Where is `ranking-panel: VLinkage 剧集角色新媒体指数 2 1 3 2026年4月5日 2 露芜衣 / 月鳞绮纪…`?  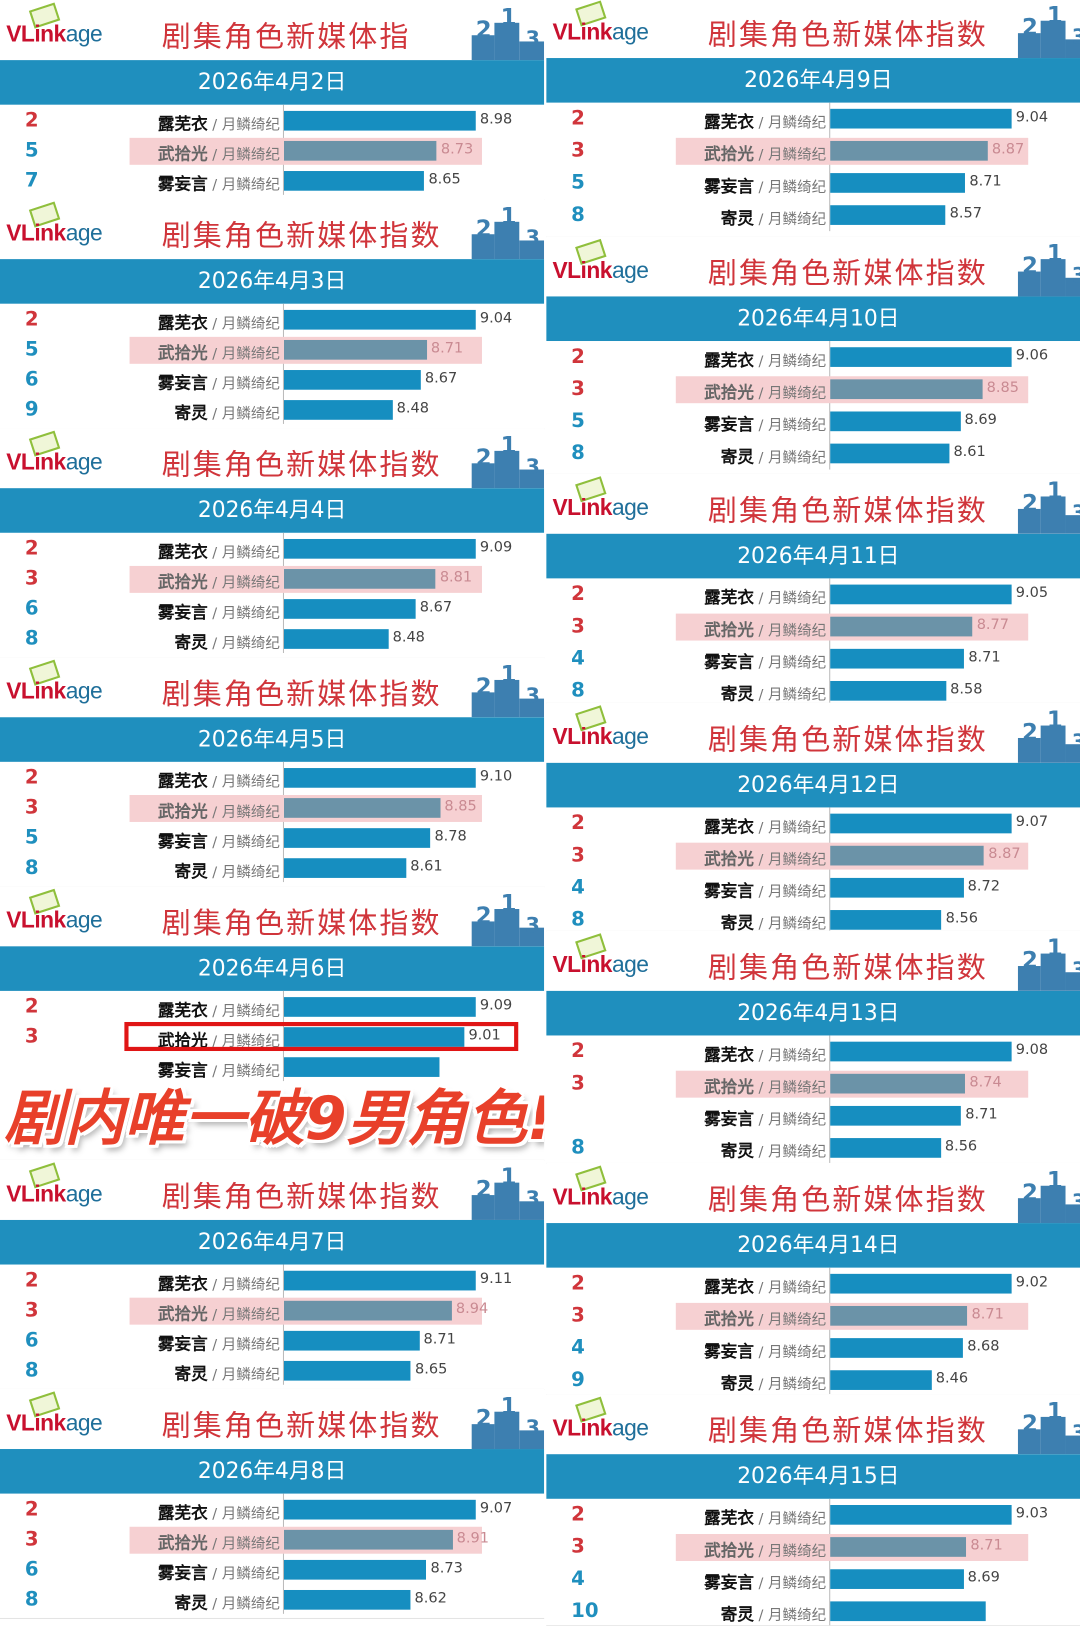
ranking-panel: VLinkage 剧集角色新媒体指数 2 1 3 2026年4月5日 2 露芜衣 / 月鳞绮纪… is located at coordinates (272, 772).